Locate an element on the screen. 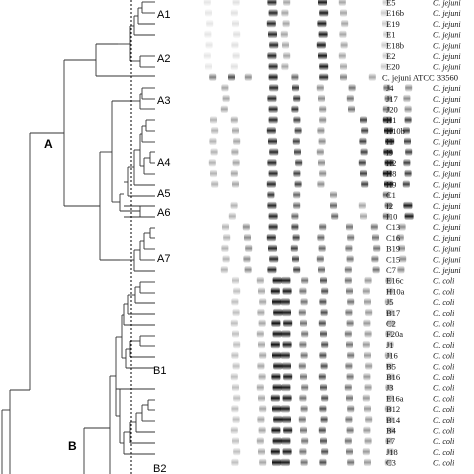  strain-label: H2 is located at coordinates (391, 163).